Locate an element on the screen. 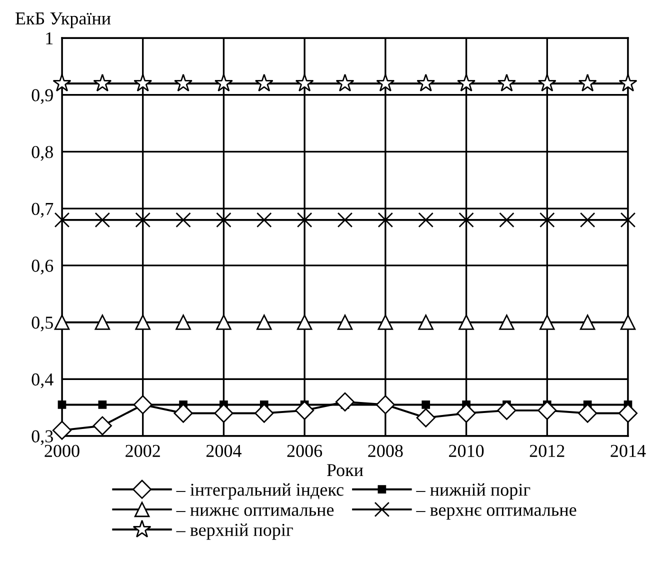  y-tick-label: 0,3 is located at coordinates (42, 438).